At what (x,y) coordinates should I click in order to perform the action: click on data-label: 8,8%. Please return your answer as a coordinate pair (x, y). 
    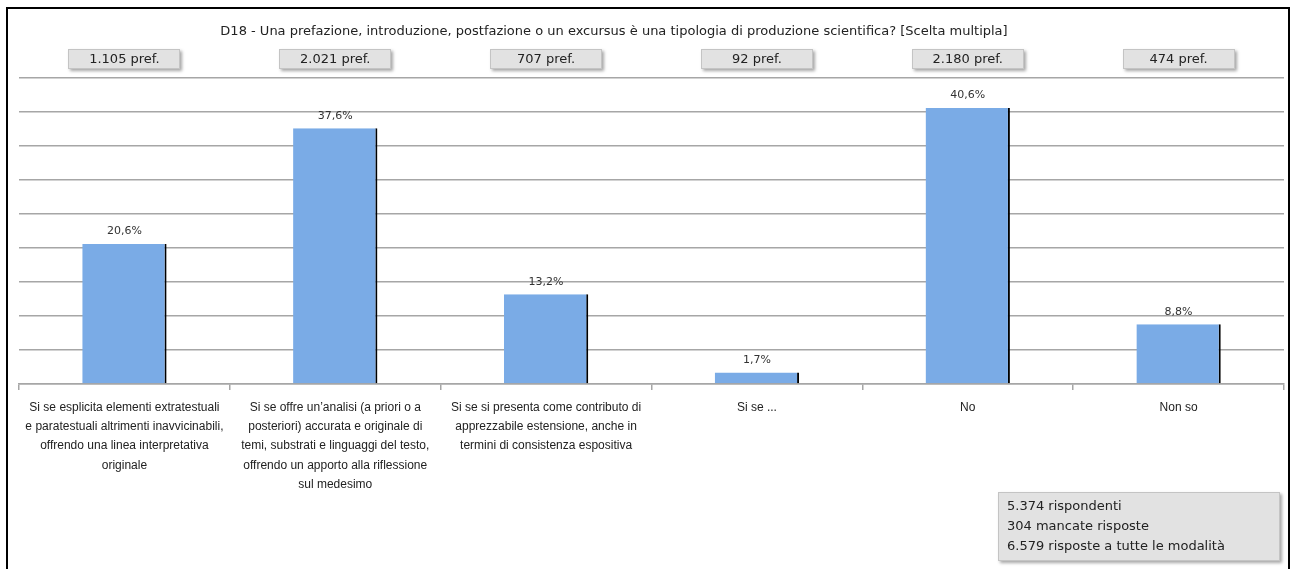
    Looking at the image, I should click on (1178, 311).